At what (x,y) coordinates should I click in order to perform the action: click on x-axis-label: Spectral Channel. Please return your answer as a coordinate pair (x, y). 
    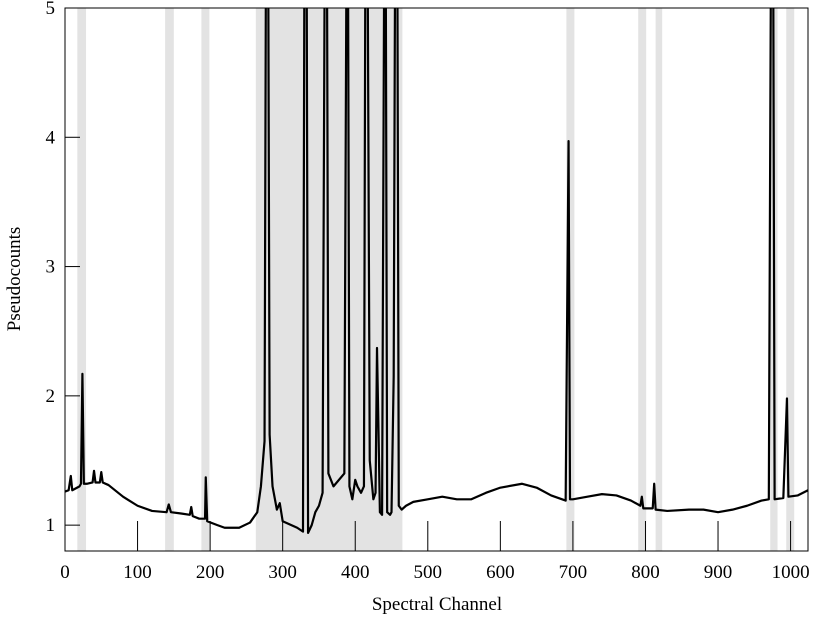
    Looking at the image, I should click on (437, 604).